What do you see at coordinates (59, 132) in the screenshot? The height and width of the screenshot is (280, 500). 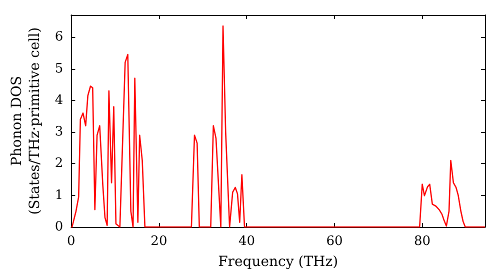 I see `y-tick-label: 3` at bounding box center [59, 132].